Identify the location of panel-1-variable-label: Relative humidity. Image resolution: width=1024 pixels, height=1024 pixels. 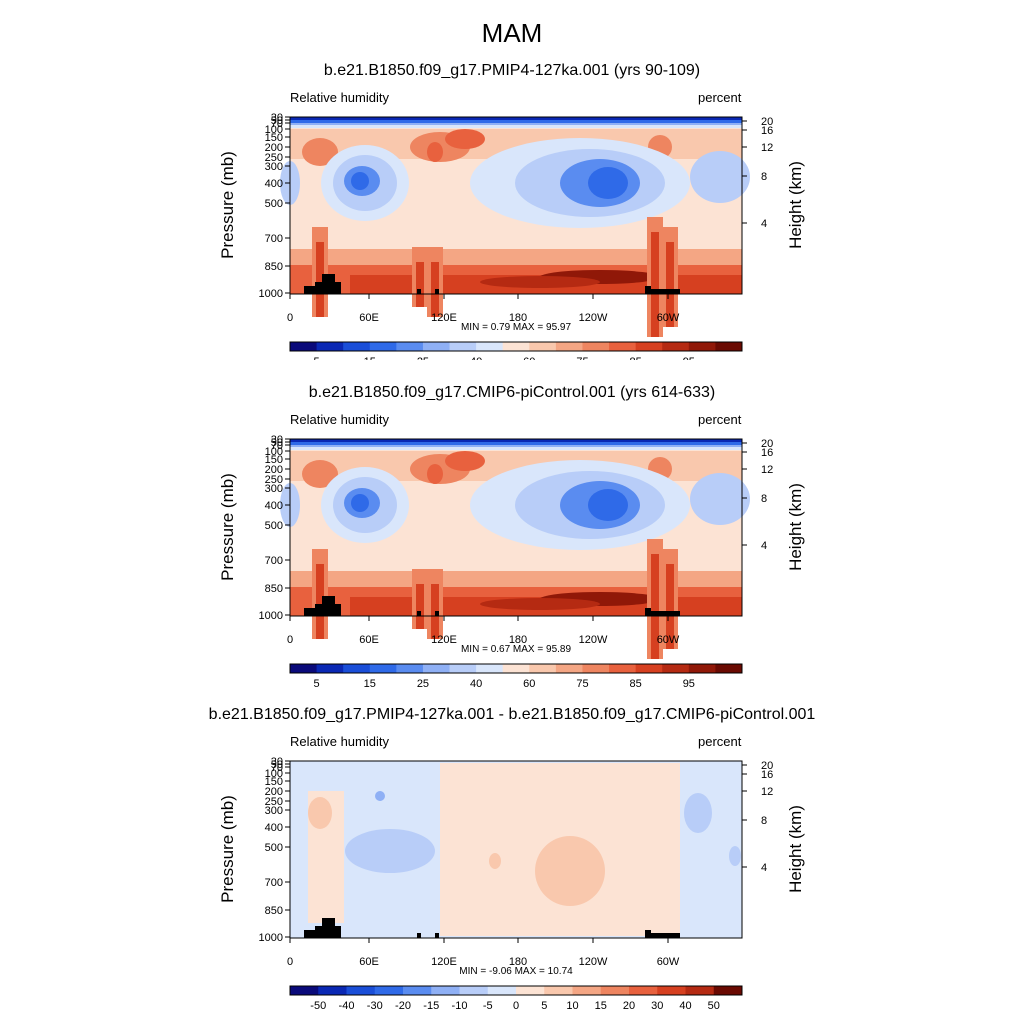
(339, 97).